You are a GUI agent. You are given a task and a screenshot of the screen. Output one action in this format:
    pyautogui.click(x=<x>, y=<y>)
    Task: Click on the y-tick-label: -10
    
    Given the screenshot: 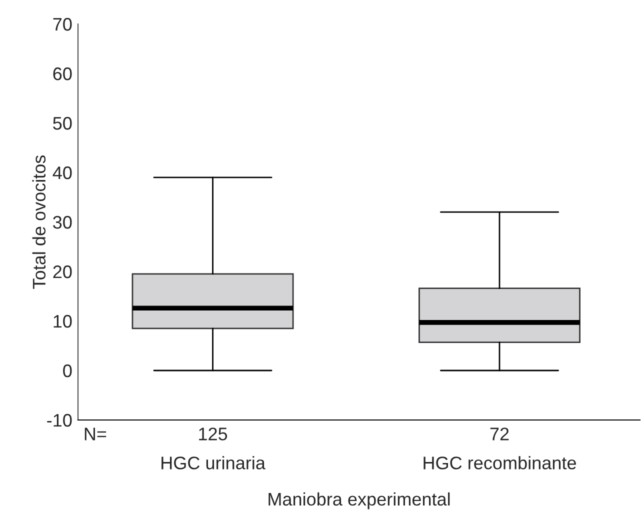 What is the action you would take?
    pyautogui.click(x=59, y=420)
    